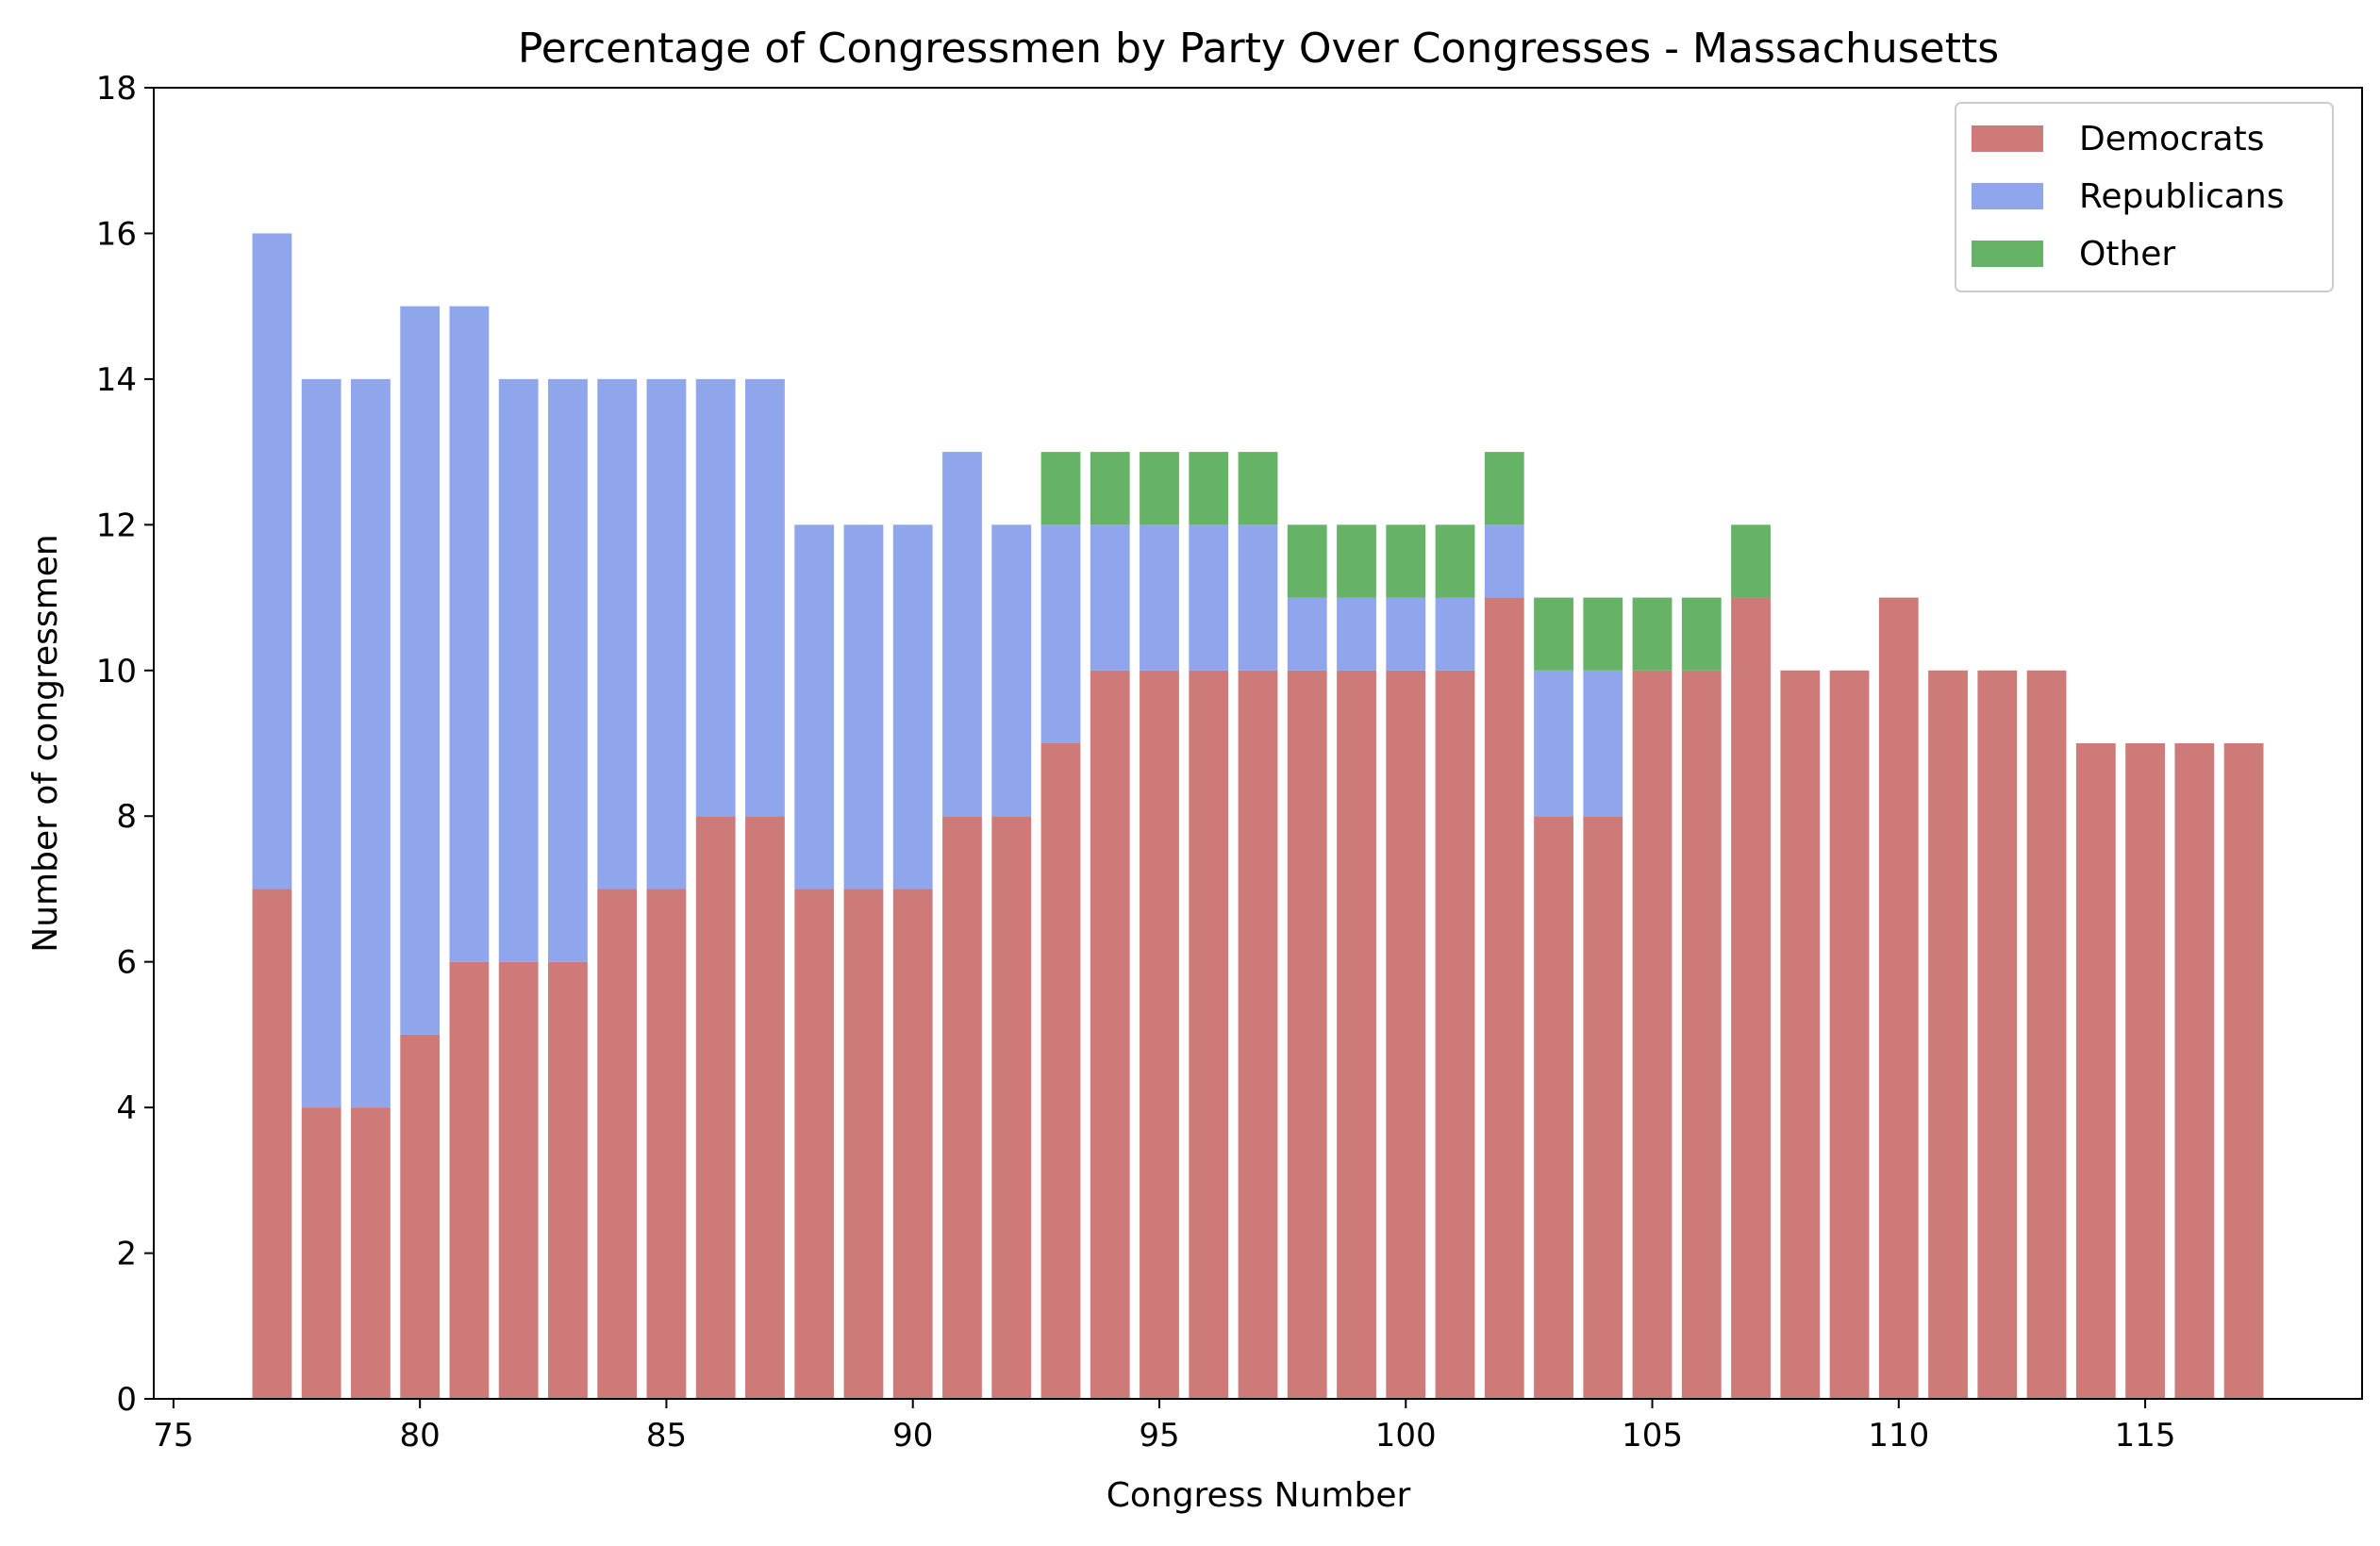  Describe the element at coordinates (2182, 196) in the screenshot. I see `legend-label-republicans: Republicans` at that location.